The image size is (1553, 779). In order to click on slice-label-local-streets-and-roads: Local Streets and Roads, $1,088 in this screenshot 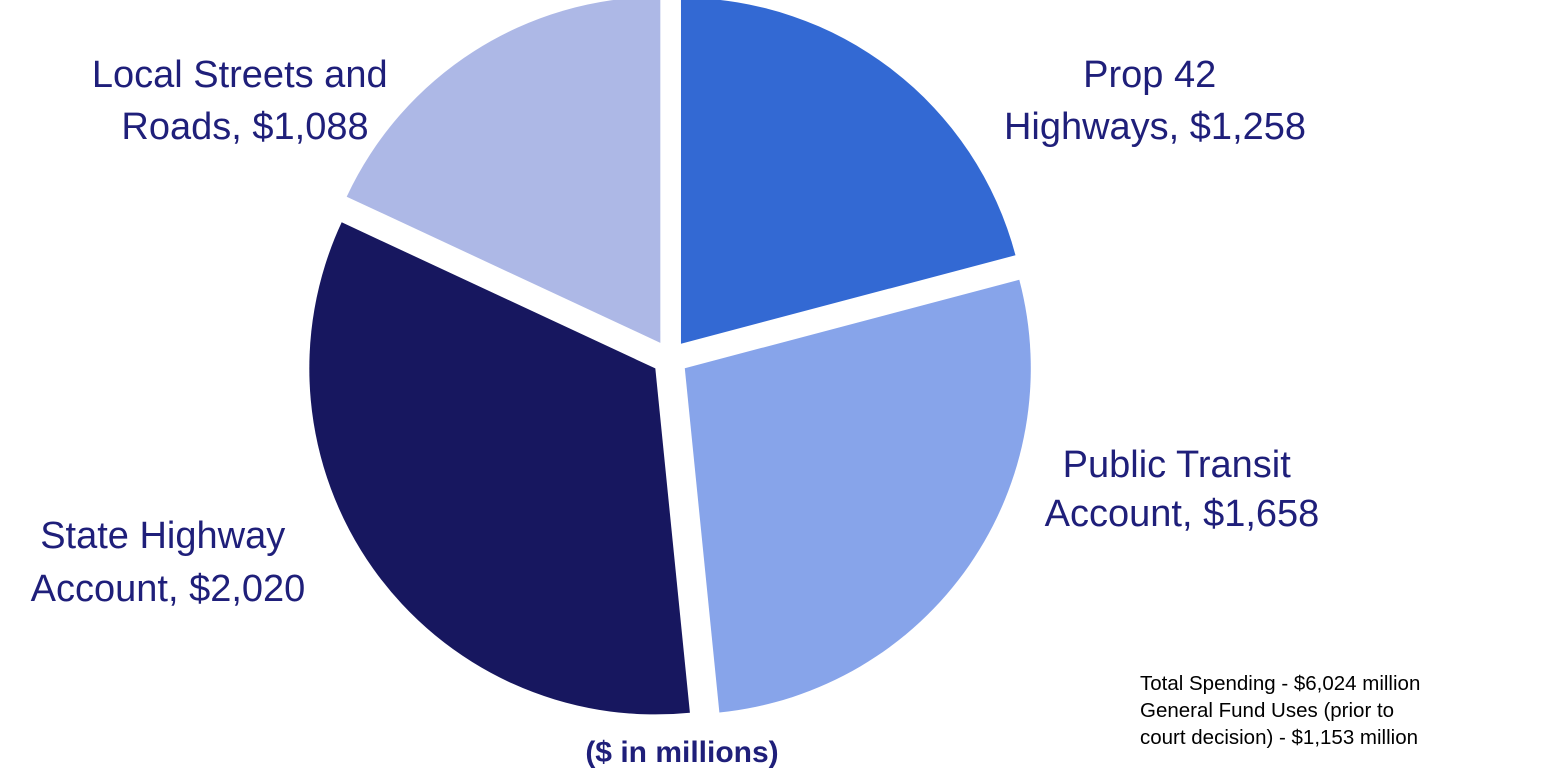, I will do `click(245, 101)`.